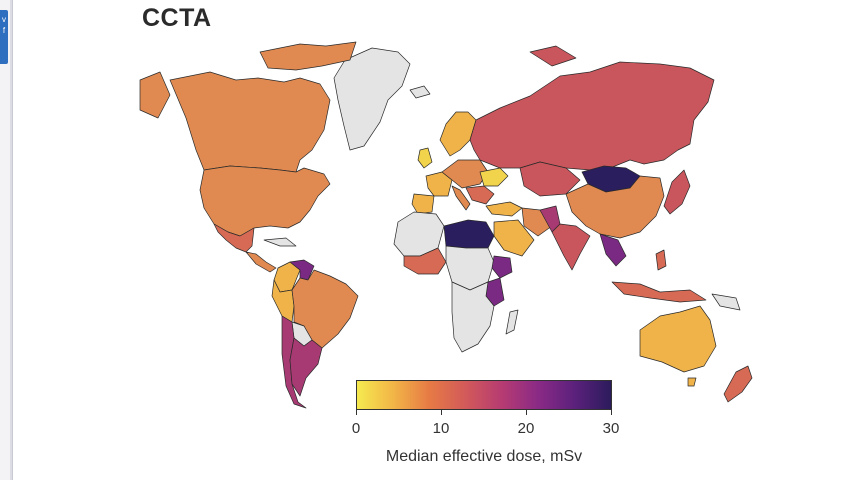  I want to click on region-chile, so click(294, 362).